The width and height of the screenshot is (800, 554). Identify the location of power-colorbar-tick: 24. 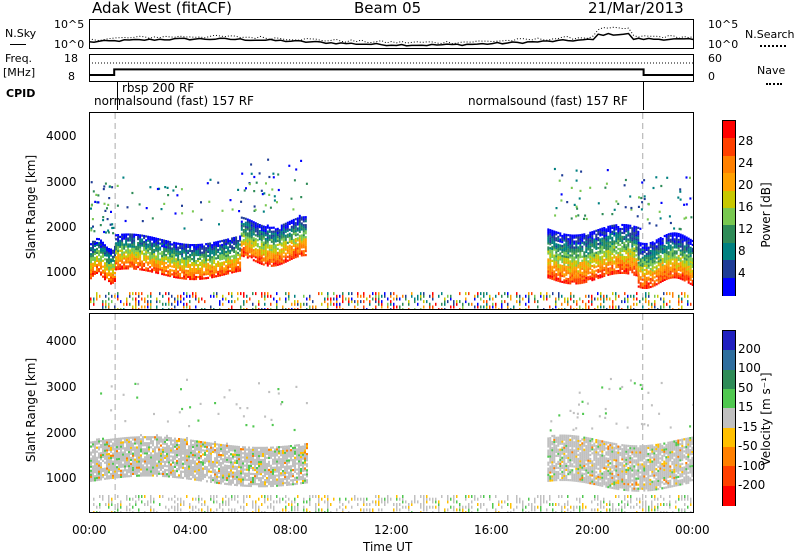
(746, 163).